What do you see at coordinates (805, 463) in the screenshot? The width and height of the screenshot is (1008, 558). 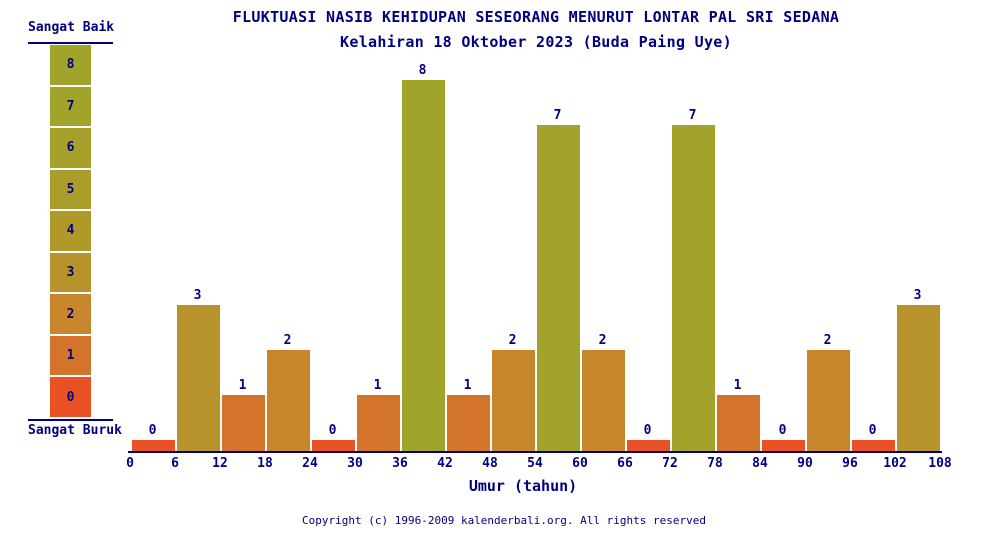 I see `x-tick-label: 90` at bounding box center [805, 463].